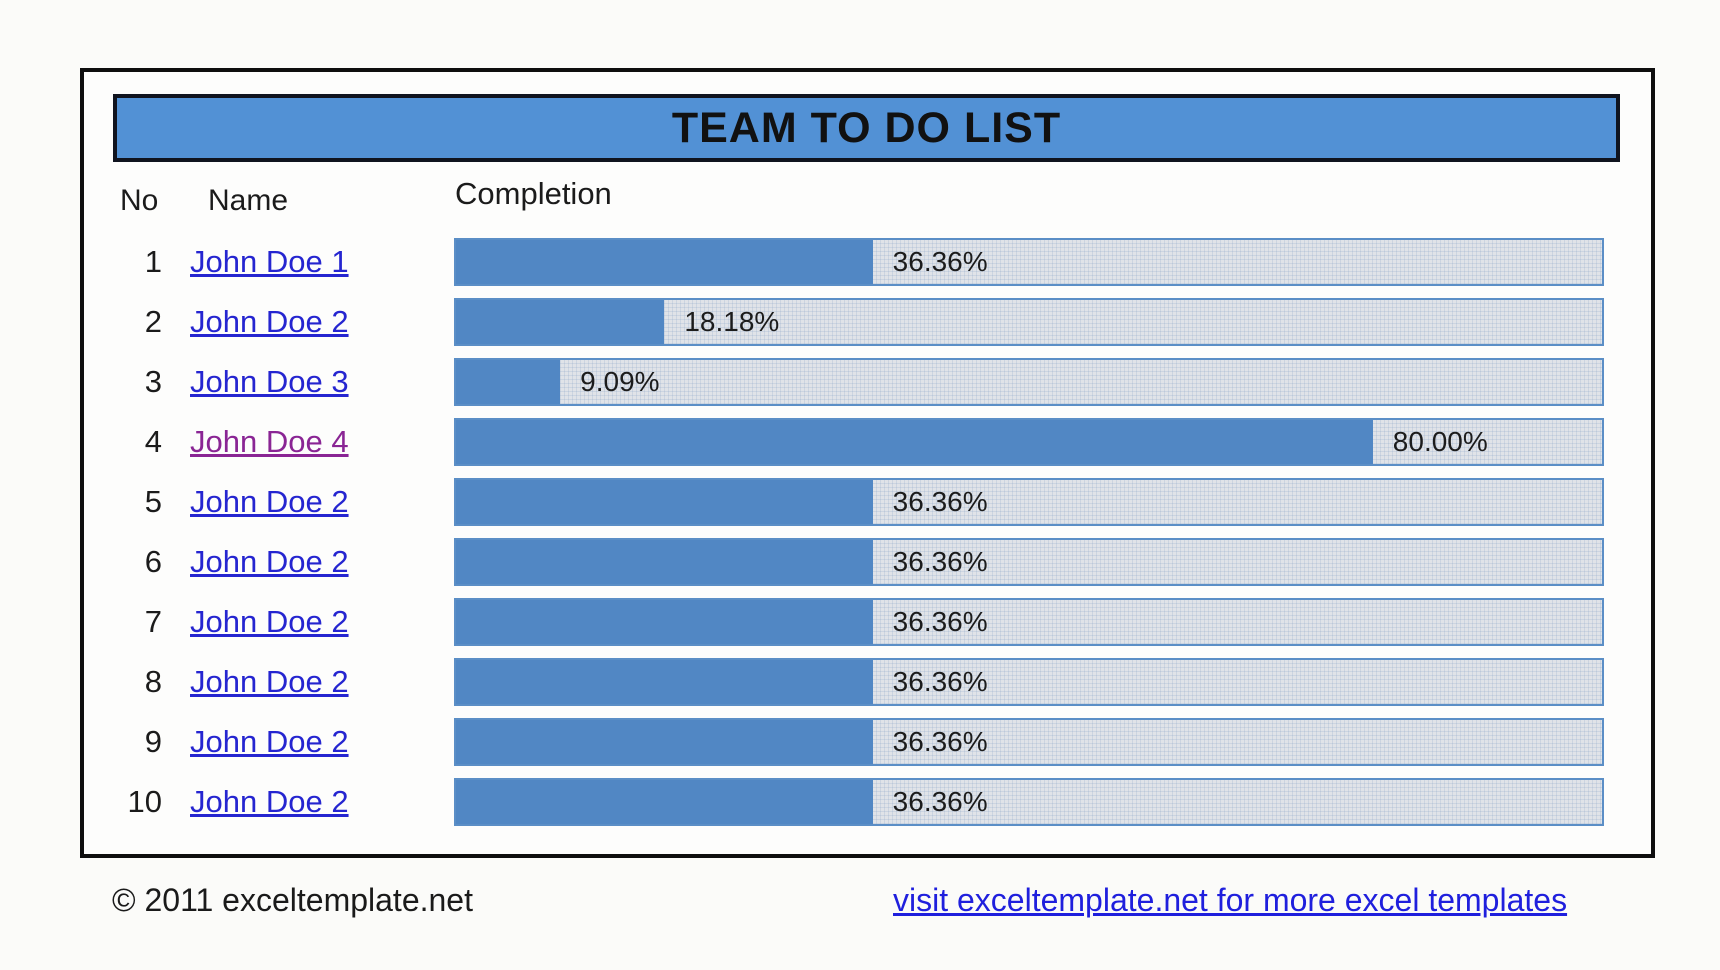 This screenshot has height=970, width=1720. Describe the element at coordinates (1029, 382) in the screenshot. I see `completion-bar-track: 9.09%` at that location.